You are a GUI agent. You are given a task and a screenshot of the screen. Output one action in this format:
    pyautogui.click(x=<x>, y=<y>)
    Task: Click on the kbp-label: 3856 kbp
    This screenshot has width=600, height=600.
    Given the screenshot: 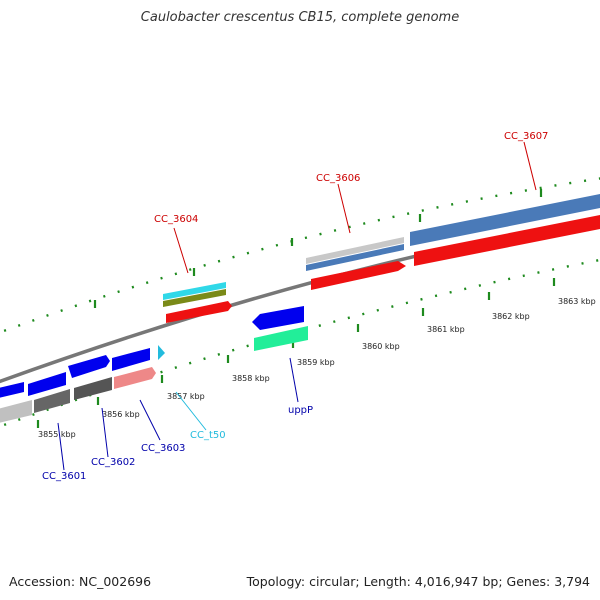 What is the action you would take?
    pyautogui.click(x=121, y=414)
    